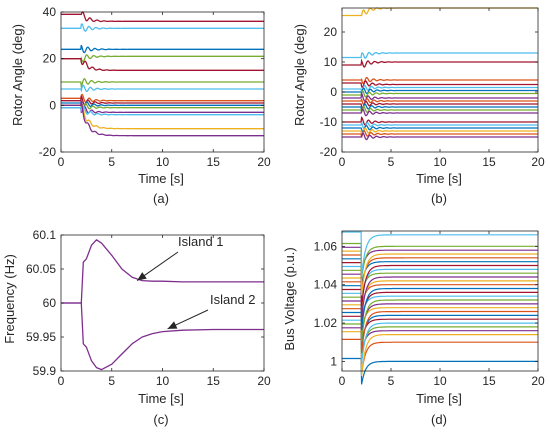 The height and width of the screenshot is (432, 550). Describe the element at coordinates (326, 323) in the screenshot. I see `y-tick-label: 1.02` at that location.